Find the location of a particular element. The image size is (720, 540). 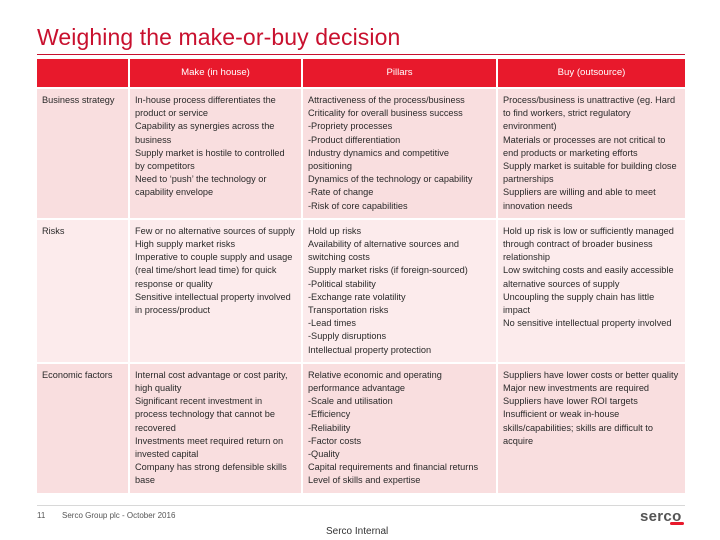

pillars-line: -Scale and utilisation is located at coordinates (350, 401).